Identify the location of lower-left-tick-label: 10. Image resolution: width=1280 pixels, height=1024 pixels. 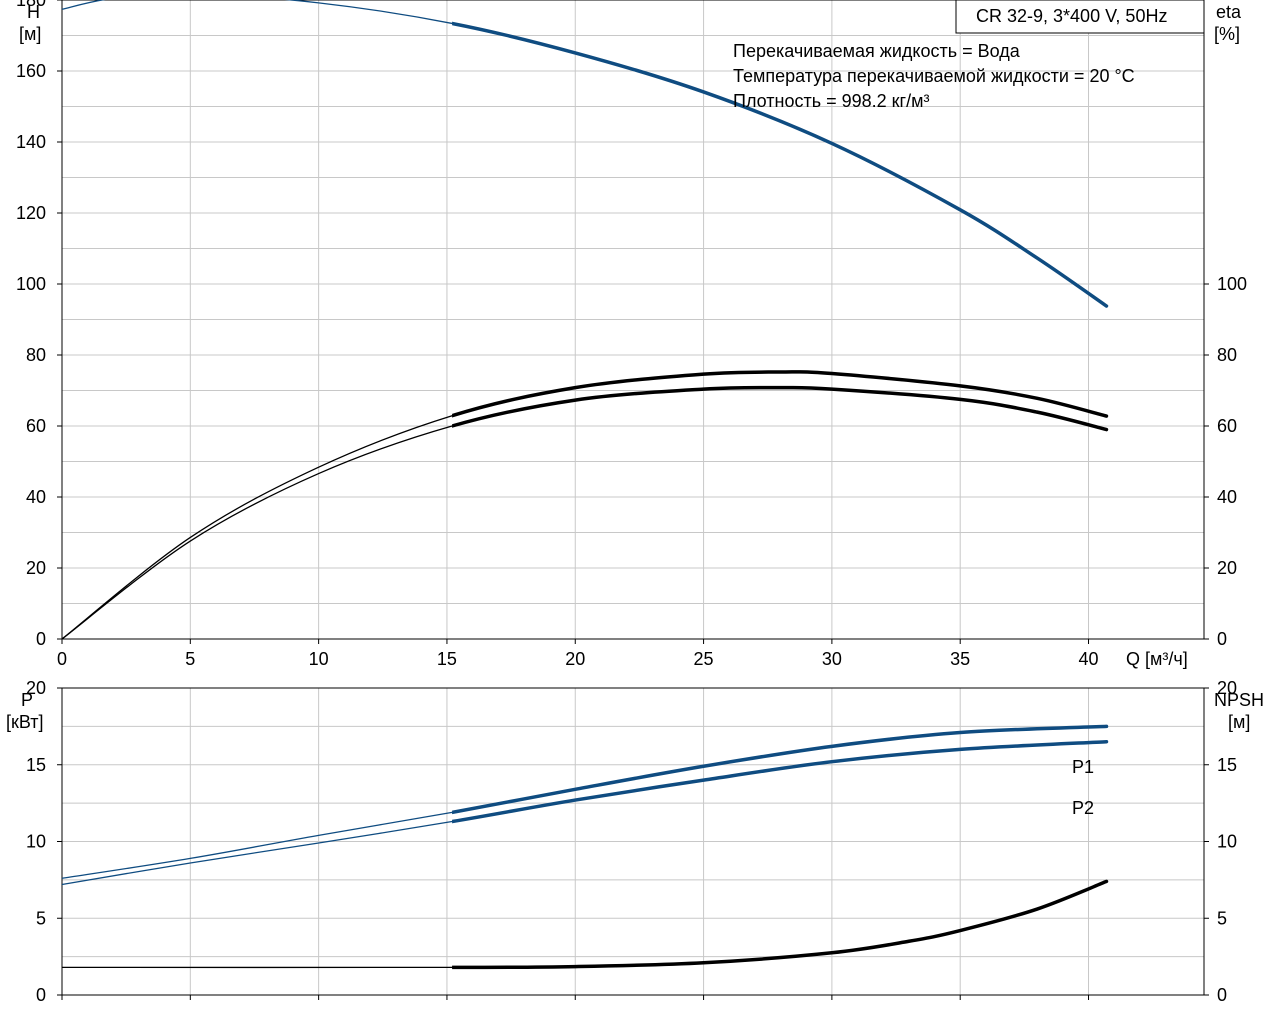
(36, 842).